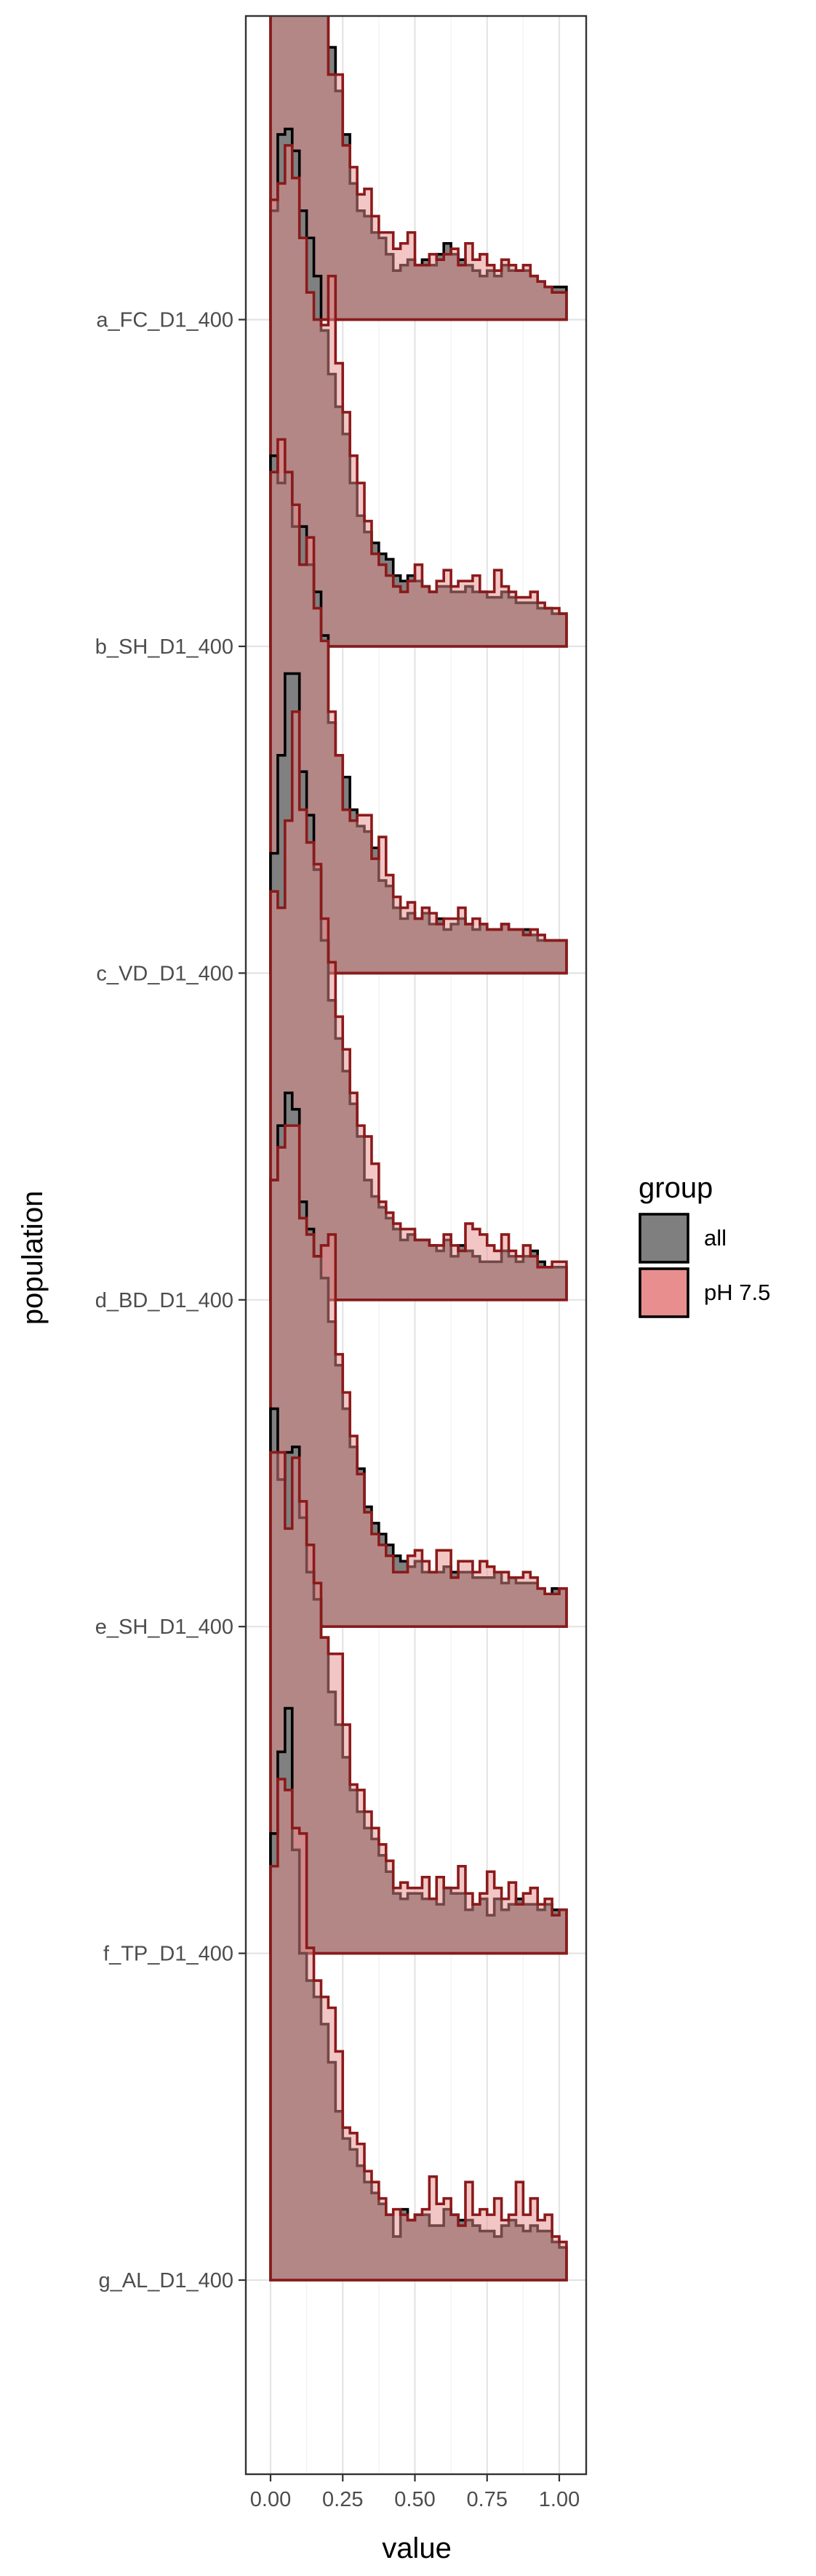  Describe the element at coordinates (559, 2499) in the screenshot. I see `x-tick-label: 1.00` at that location.